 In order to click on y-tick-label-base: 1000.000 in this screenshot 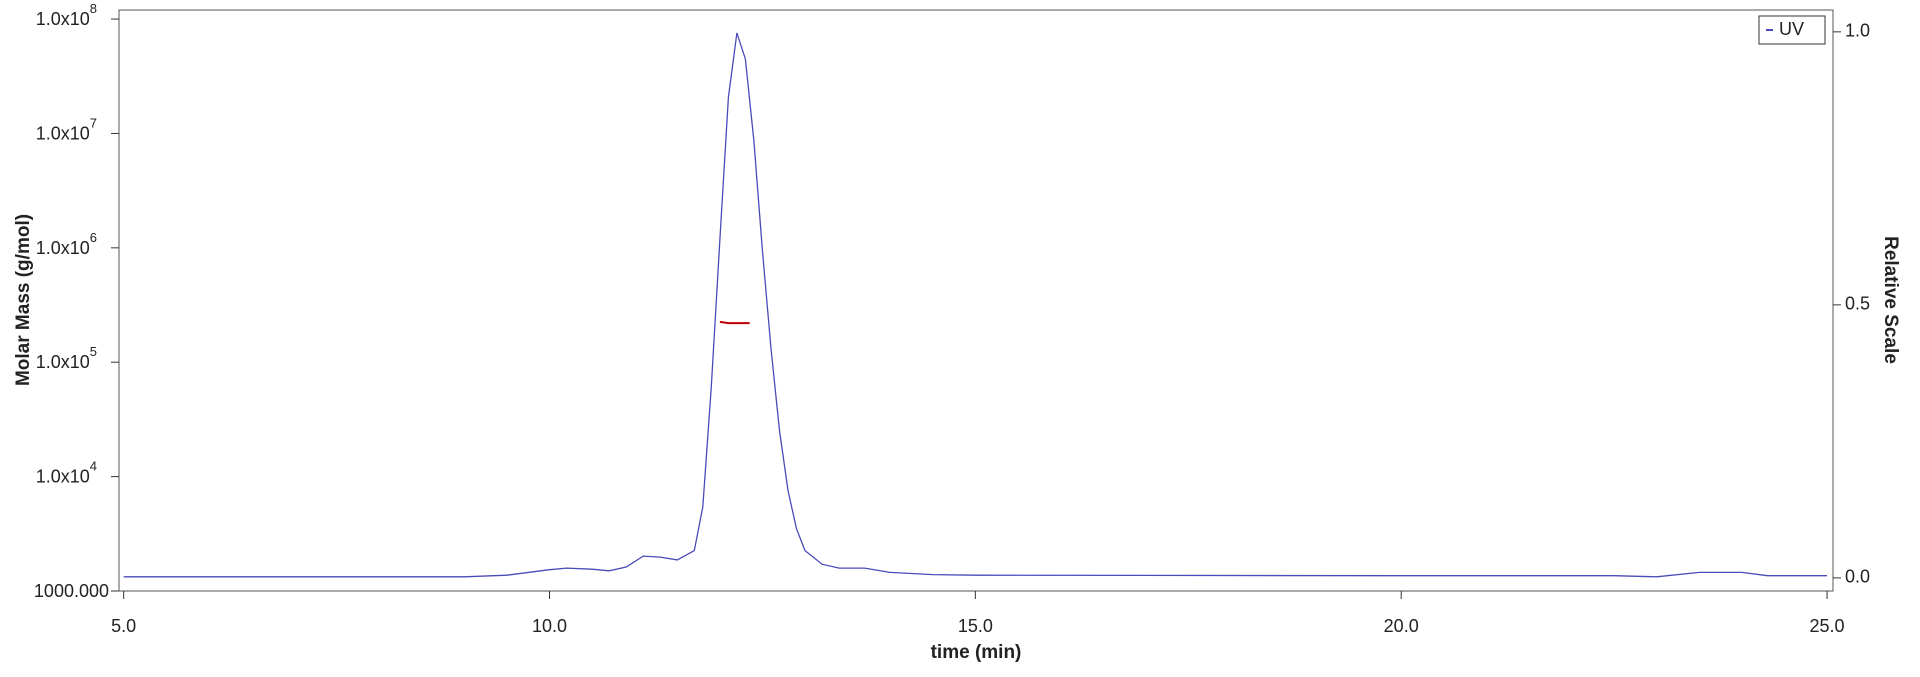, I will do `click(71, 591)`.